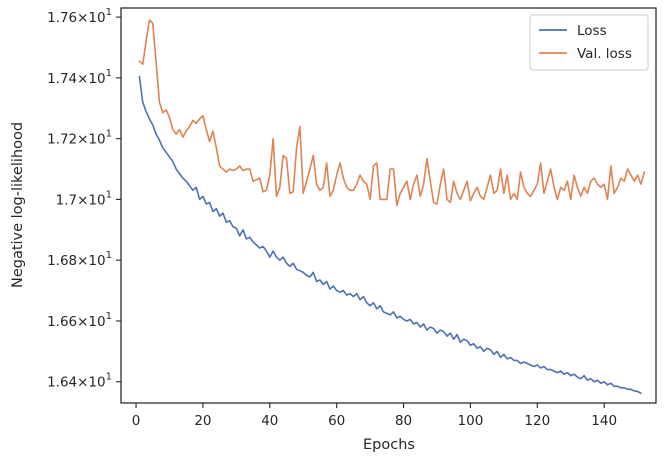  What do you see at coordinates (269, 421) in the screenshot?
I see `x-tick-label: 40` at bounding box center [269, 421].